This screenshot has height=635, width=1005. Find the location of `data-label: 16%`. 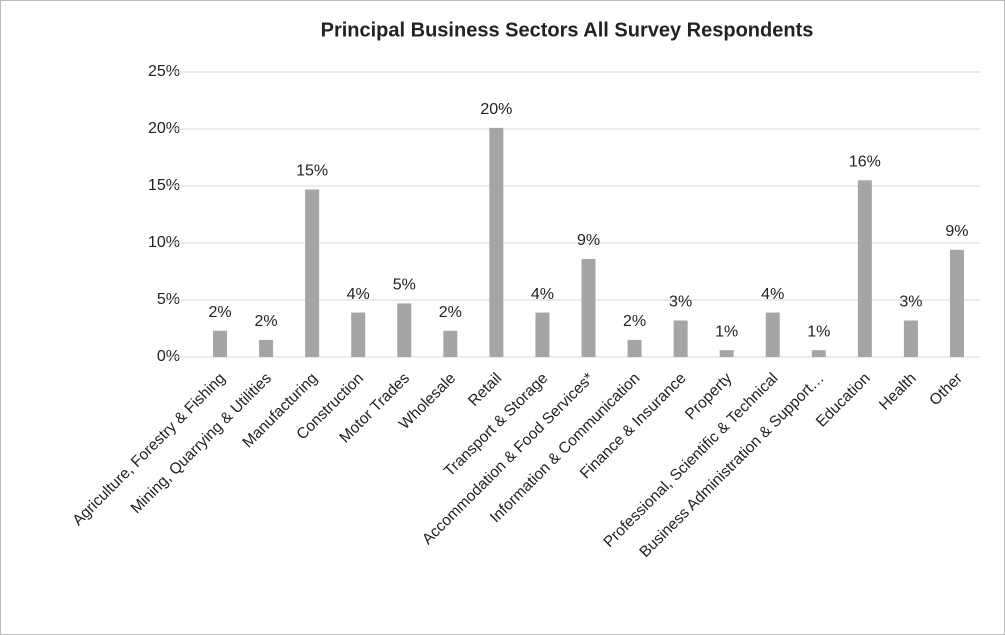

data-label: 16% is located at coordinates (865, 162).